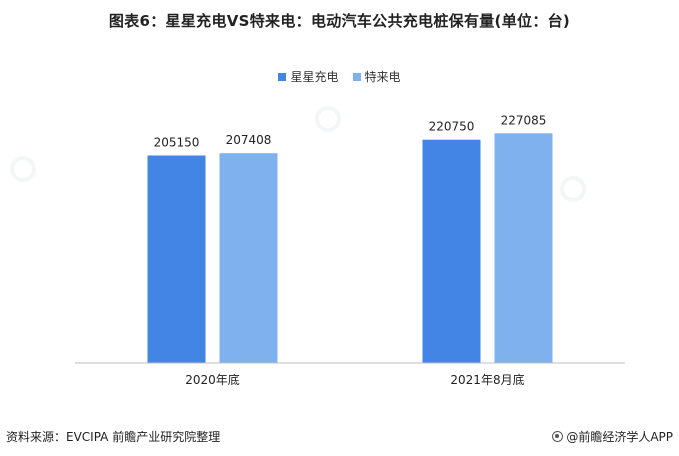 This screenshot has width=679, height=456. Describe the element at coordinates (249, 140) in the screenshot. I see `data-label-2-1: 207408` at that location.